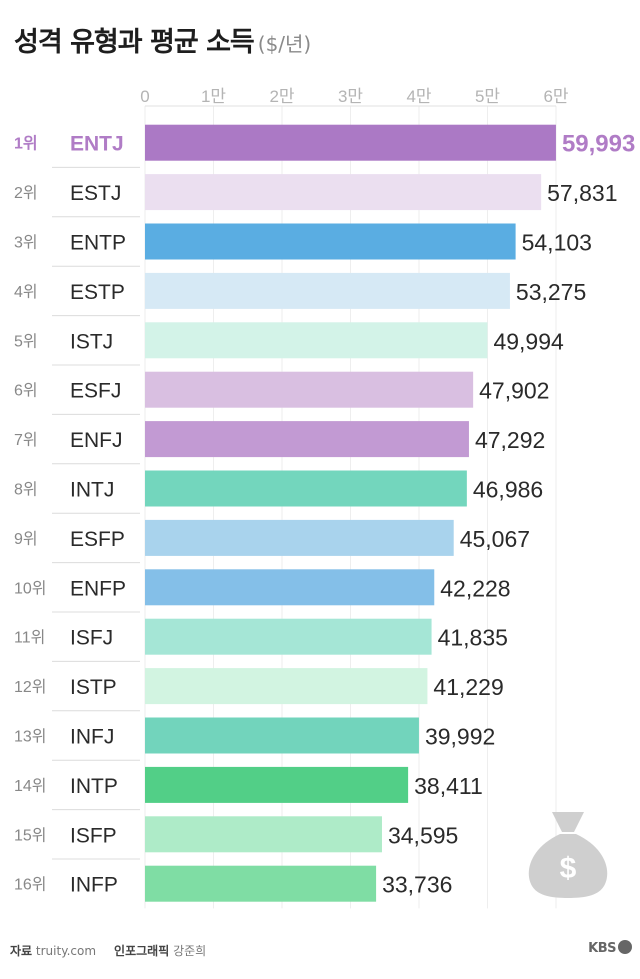  Describe the element at coordinates (582, 193) in the screenshot. I see `value-label: 57,831` at that location.